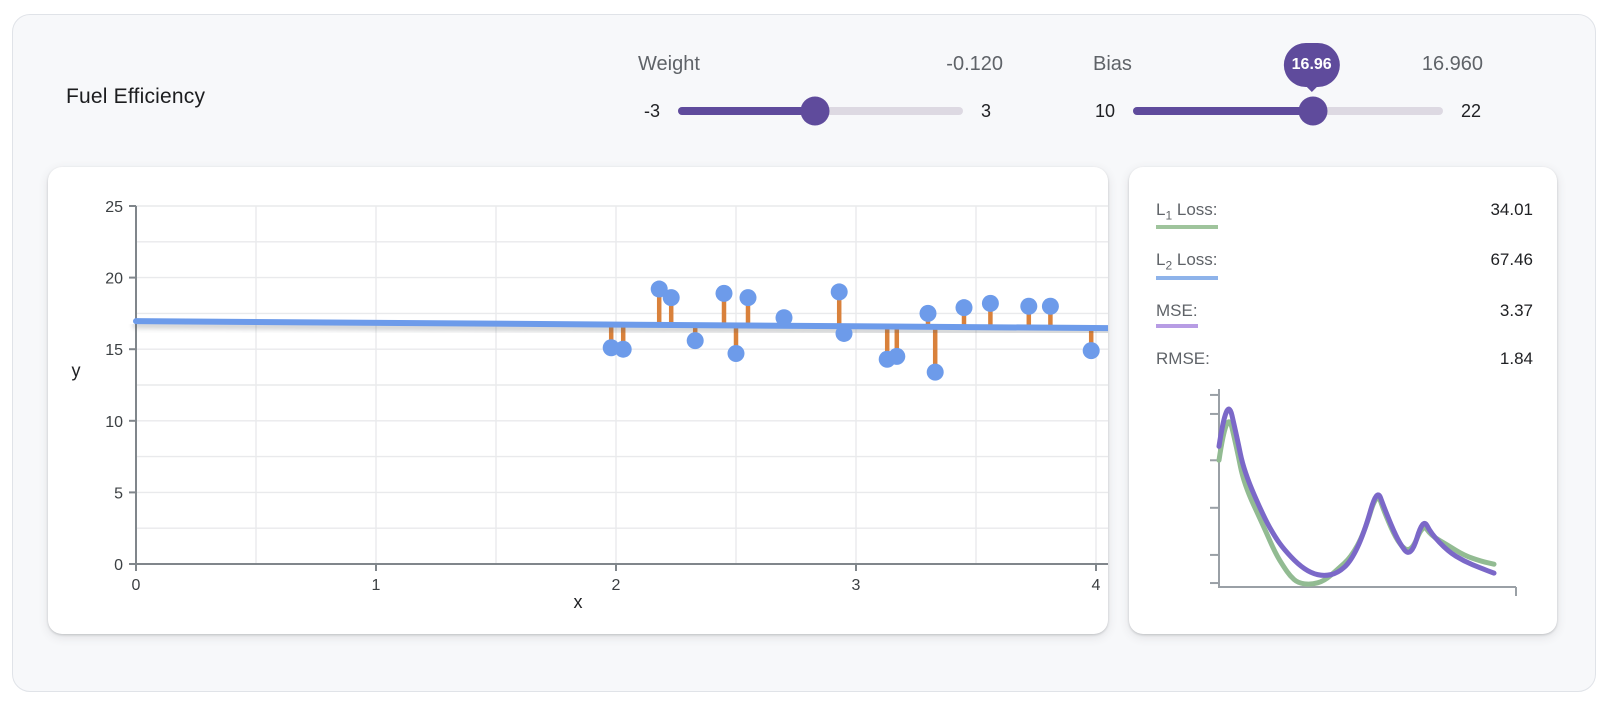  Describe the element at coordinates (986, 110) in the screenshot. I see `weight-max-label: 3` at that location.